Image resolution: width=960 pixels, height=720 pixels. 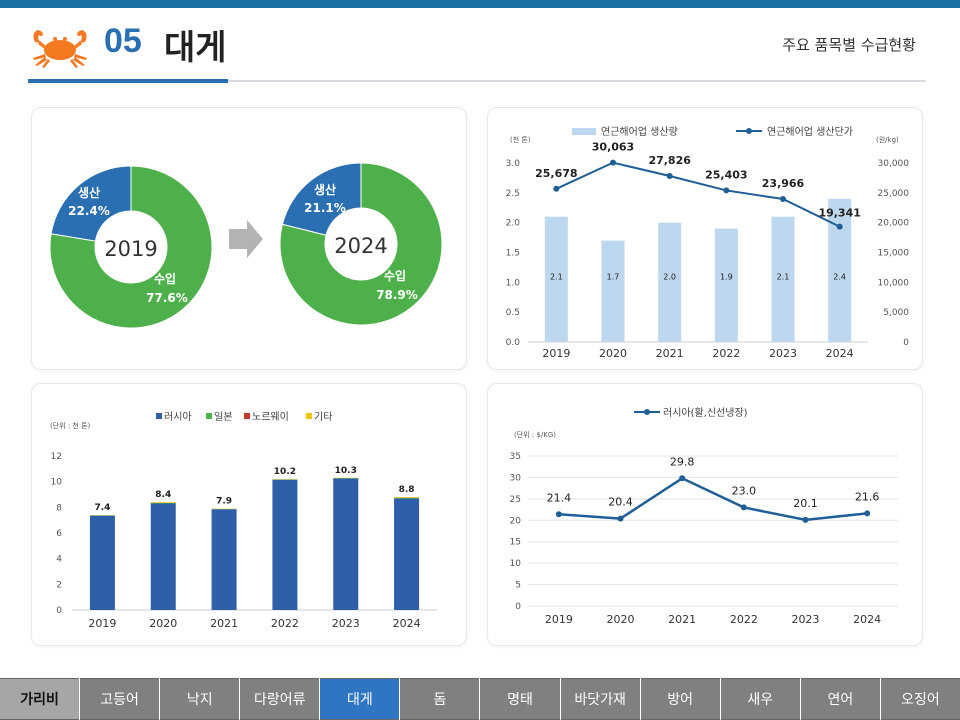 I want to click on legend-label: 노르웨이, so click(x=270, y=417).